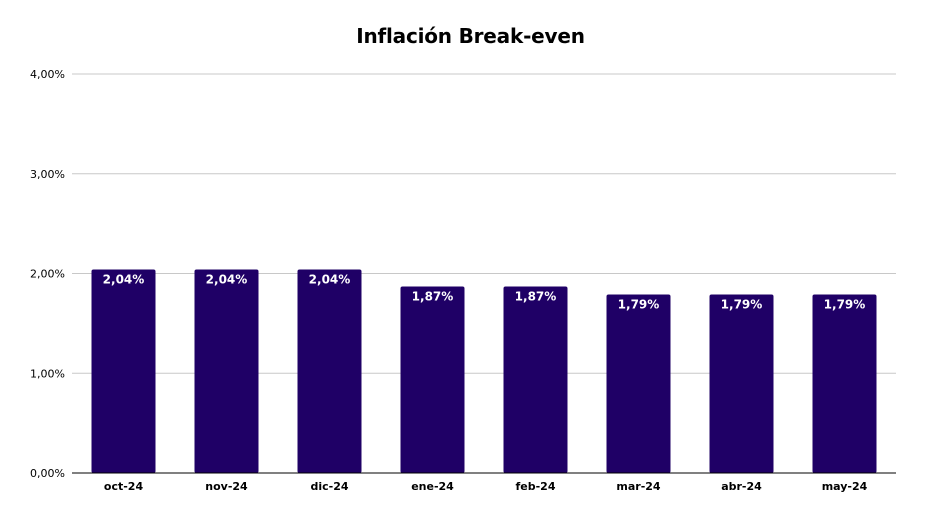 The width and height of the screenshot is (941, 521). I want to click on x-tick-label: feb-24, so click(536, 486).